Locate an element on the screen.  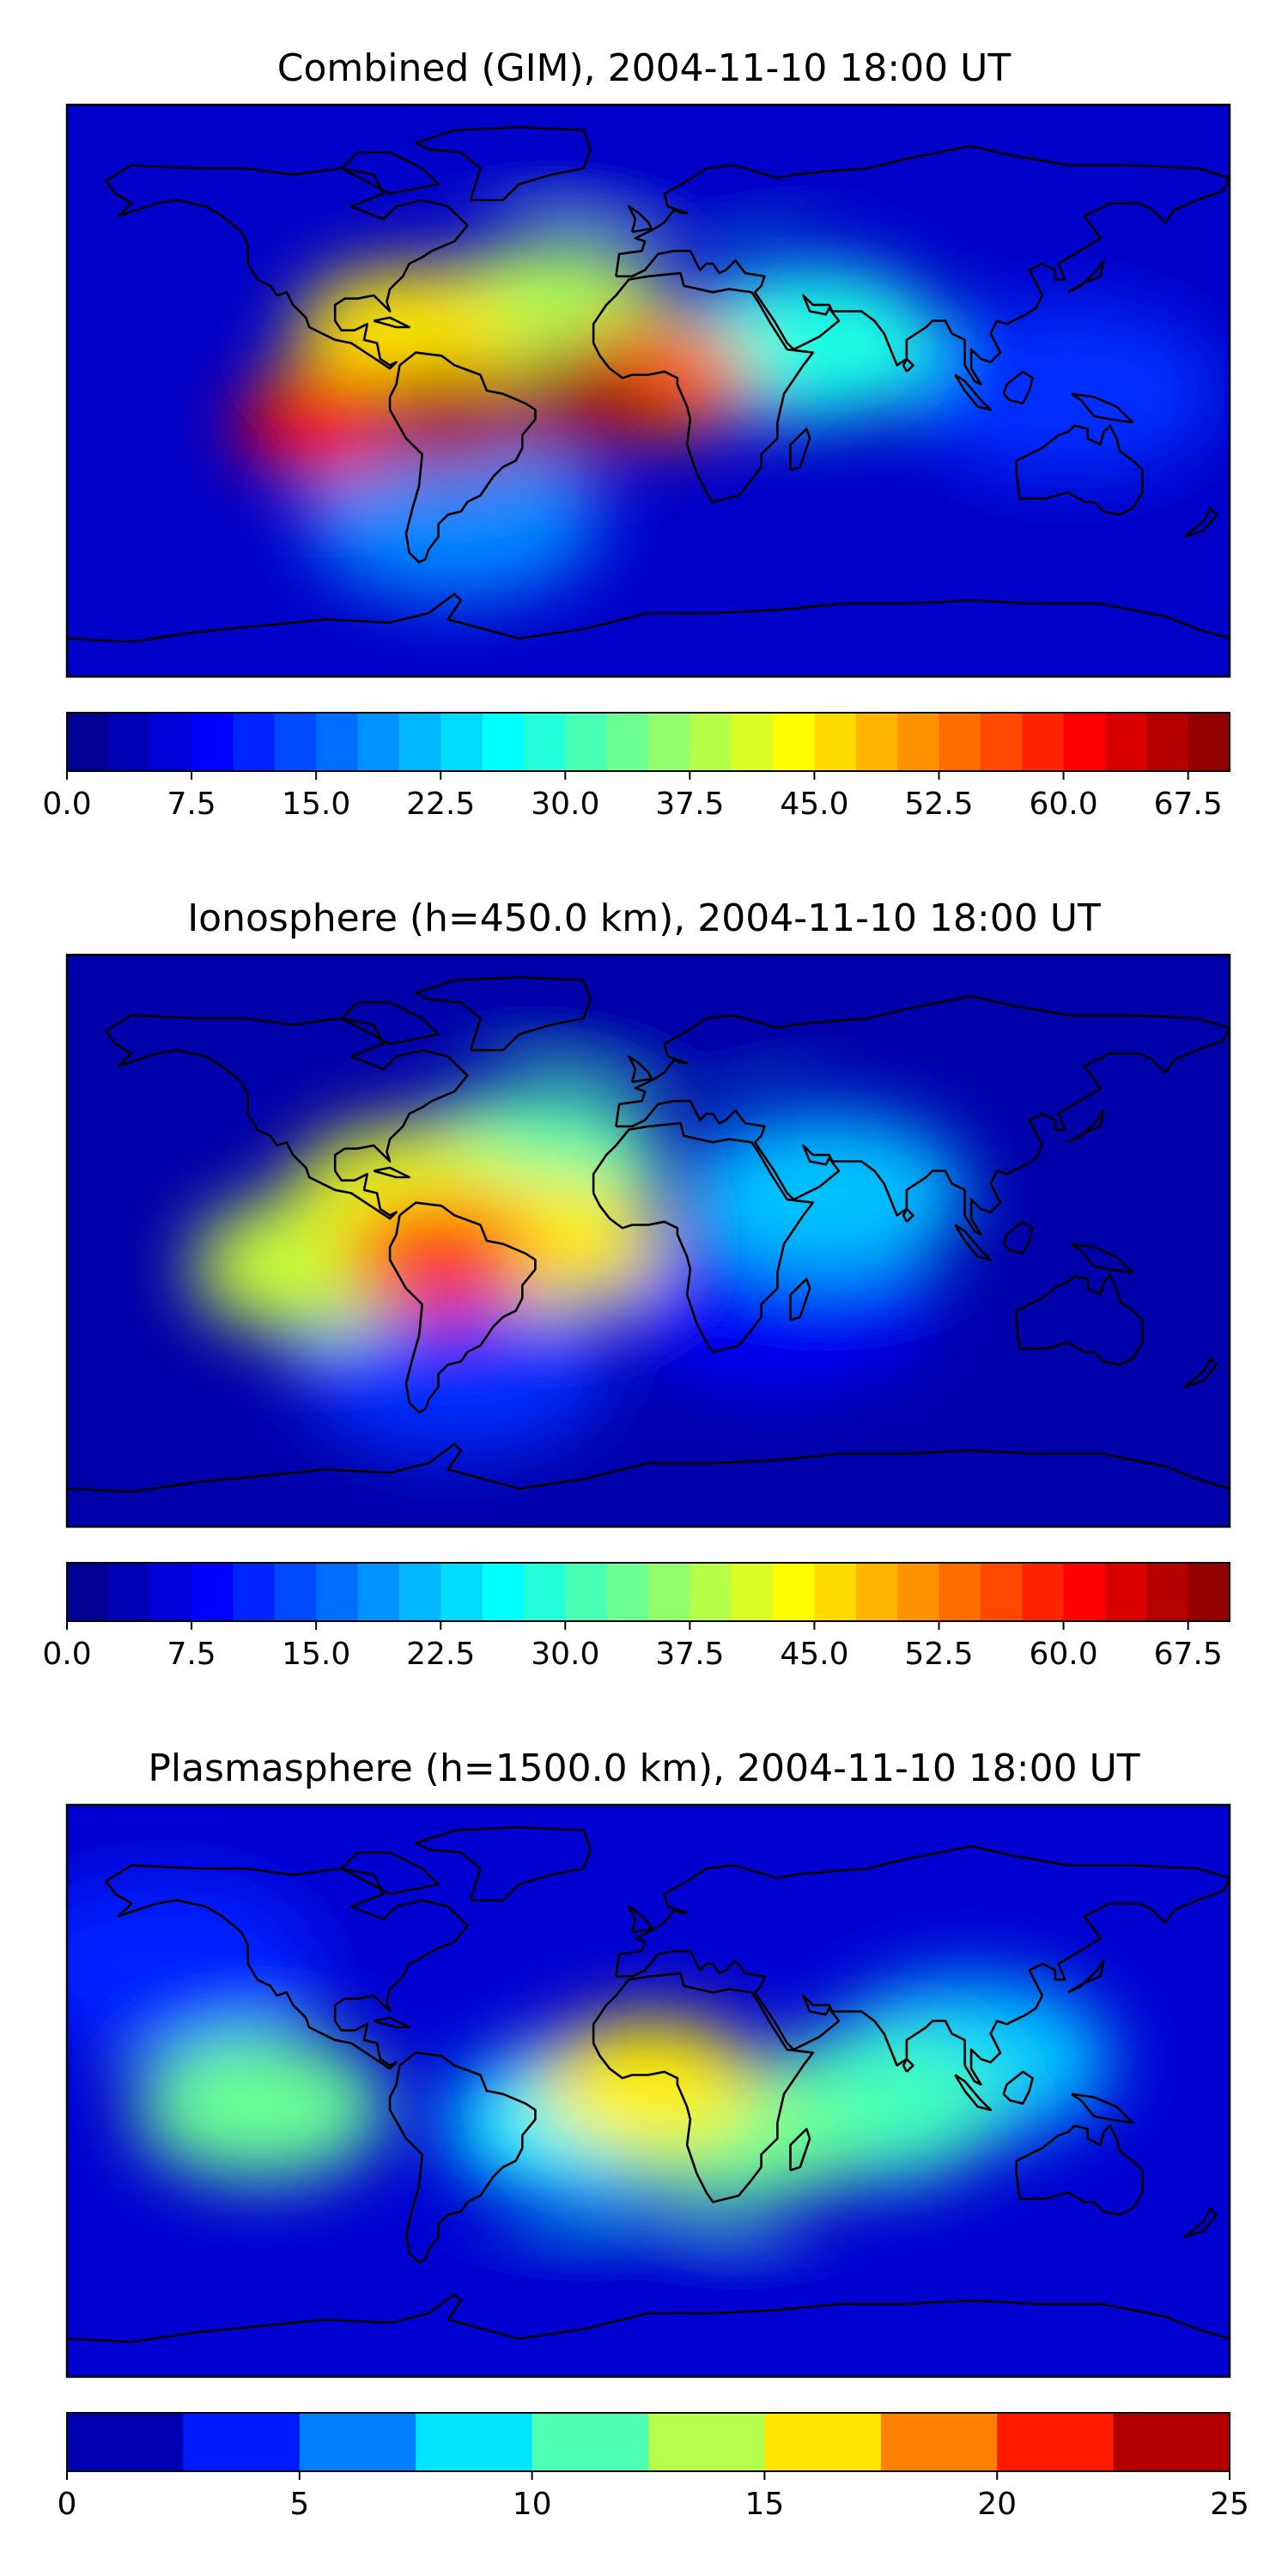
colorbar-tick-label: 60.0 is located at coordinates (1063, 804).